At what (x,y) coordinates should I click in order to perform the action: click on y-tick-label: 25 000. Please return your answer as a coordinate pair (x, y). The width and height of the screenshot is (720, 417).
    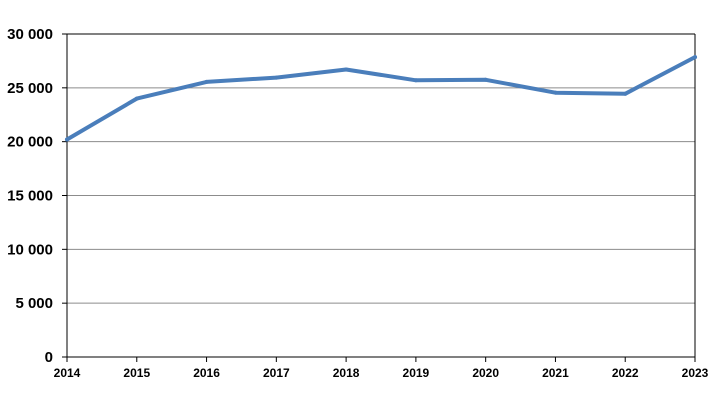
    Looking at the image, I should click on (30, 88).